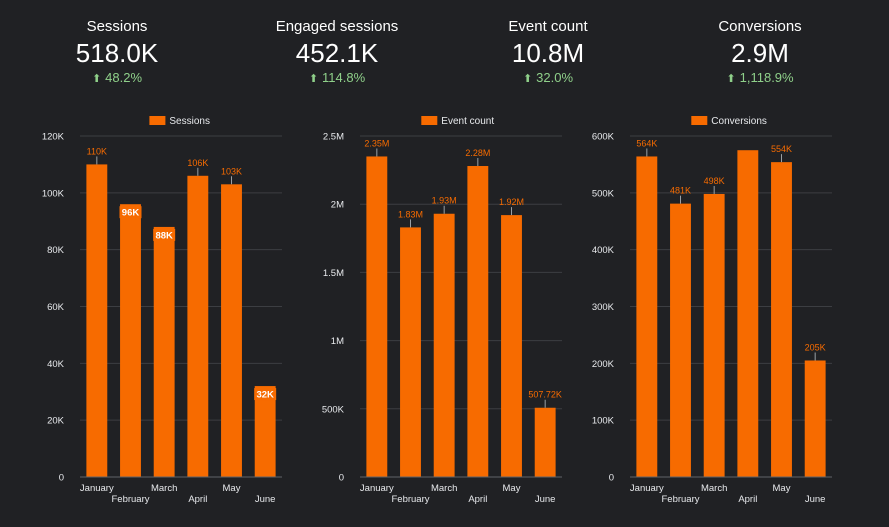 This screenshot has width=889, height=527. I want to click on y-tick-label: 1M, so click(337, 341).